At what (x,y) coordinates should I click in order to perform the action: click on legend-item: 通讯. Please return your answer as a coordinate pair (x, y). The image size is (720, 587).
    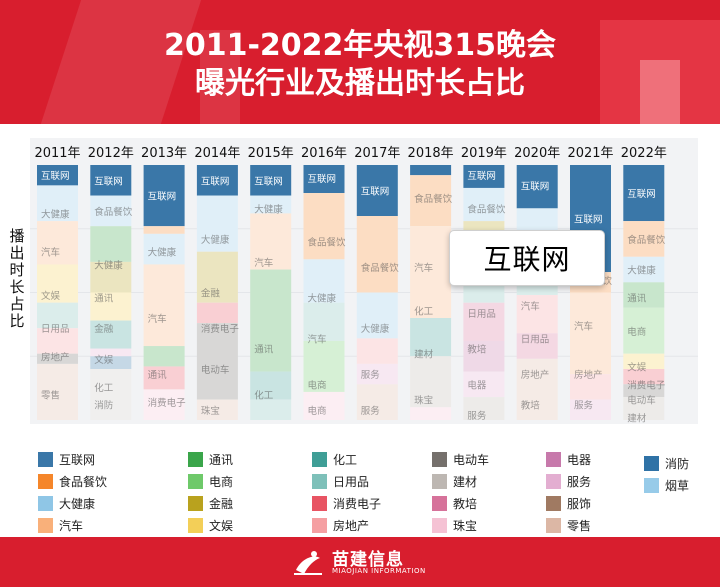
    Looking at the image, I should click on (210, 459).